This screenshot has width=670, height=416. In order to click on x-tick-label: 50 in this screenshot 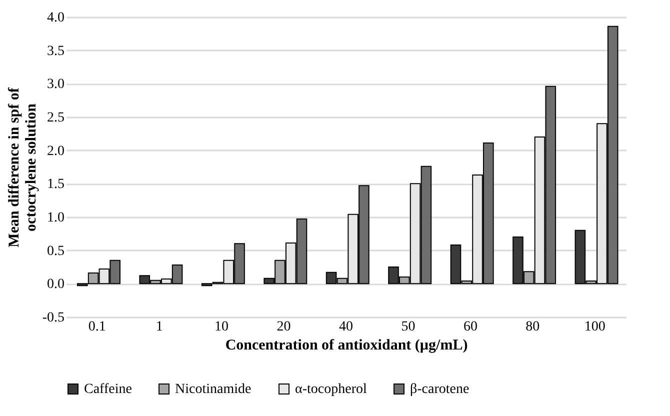, I will do `click(408, 327)`.